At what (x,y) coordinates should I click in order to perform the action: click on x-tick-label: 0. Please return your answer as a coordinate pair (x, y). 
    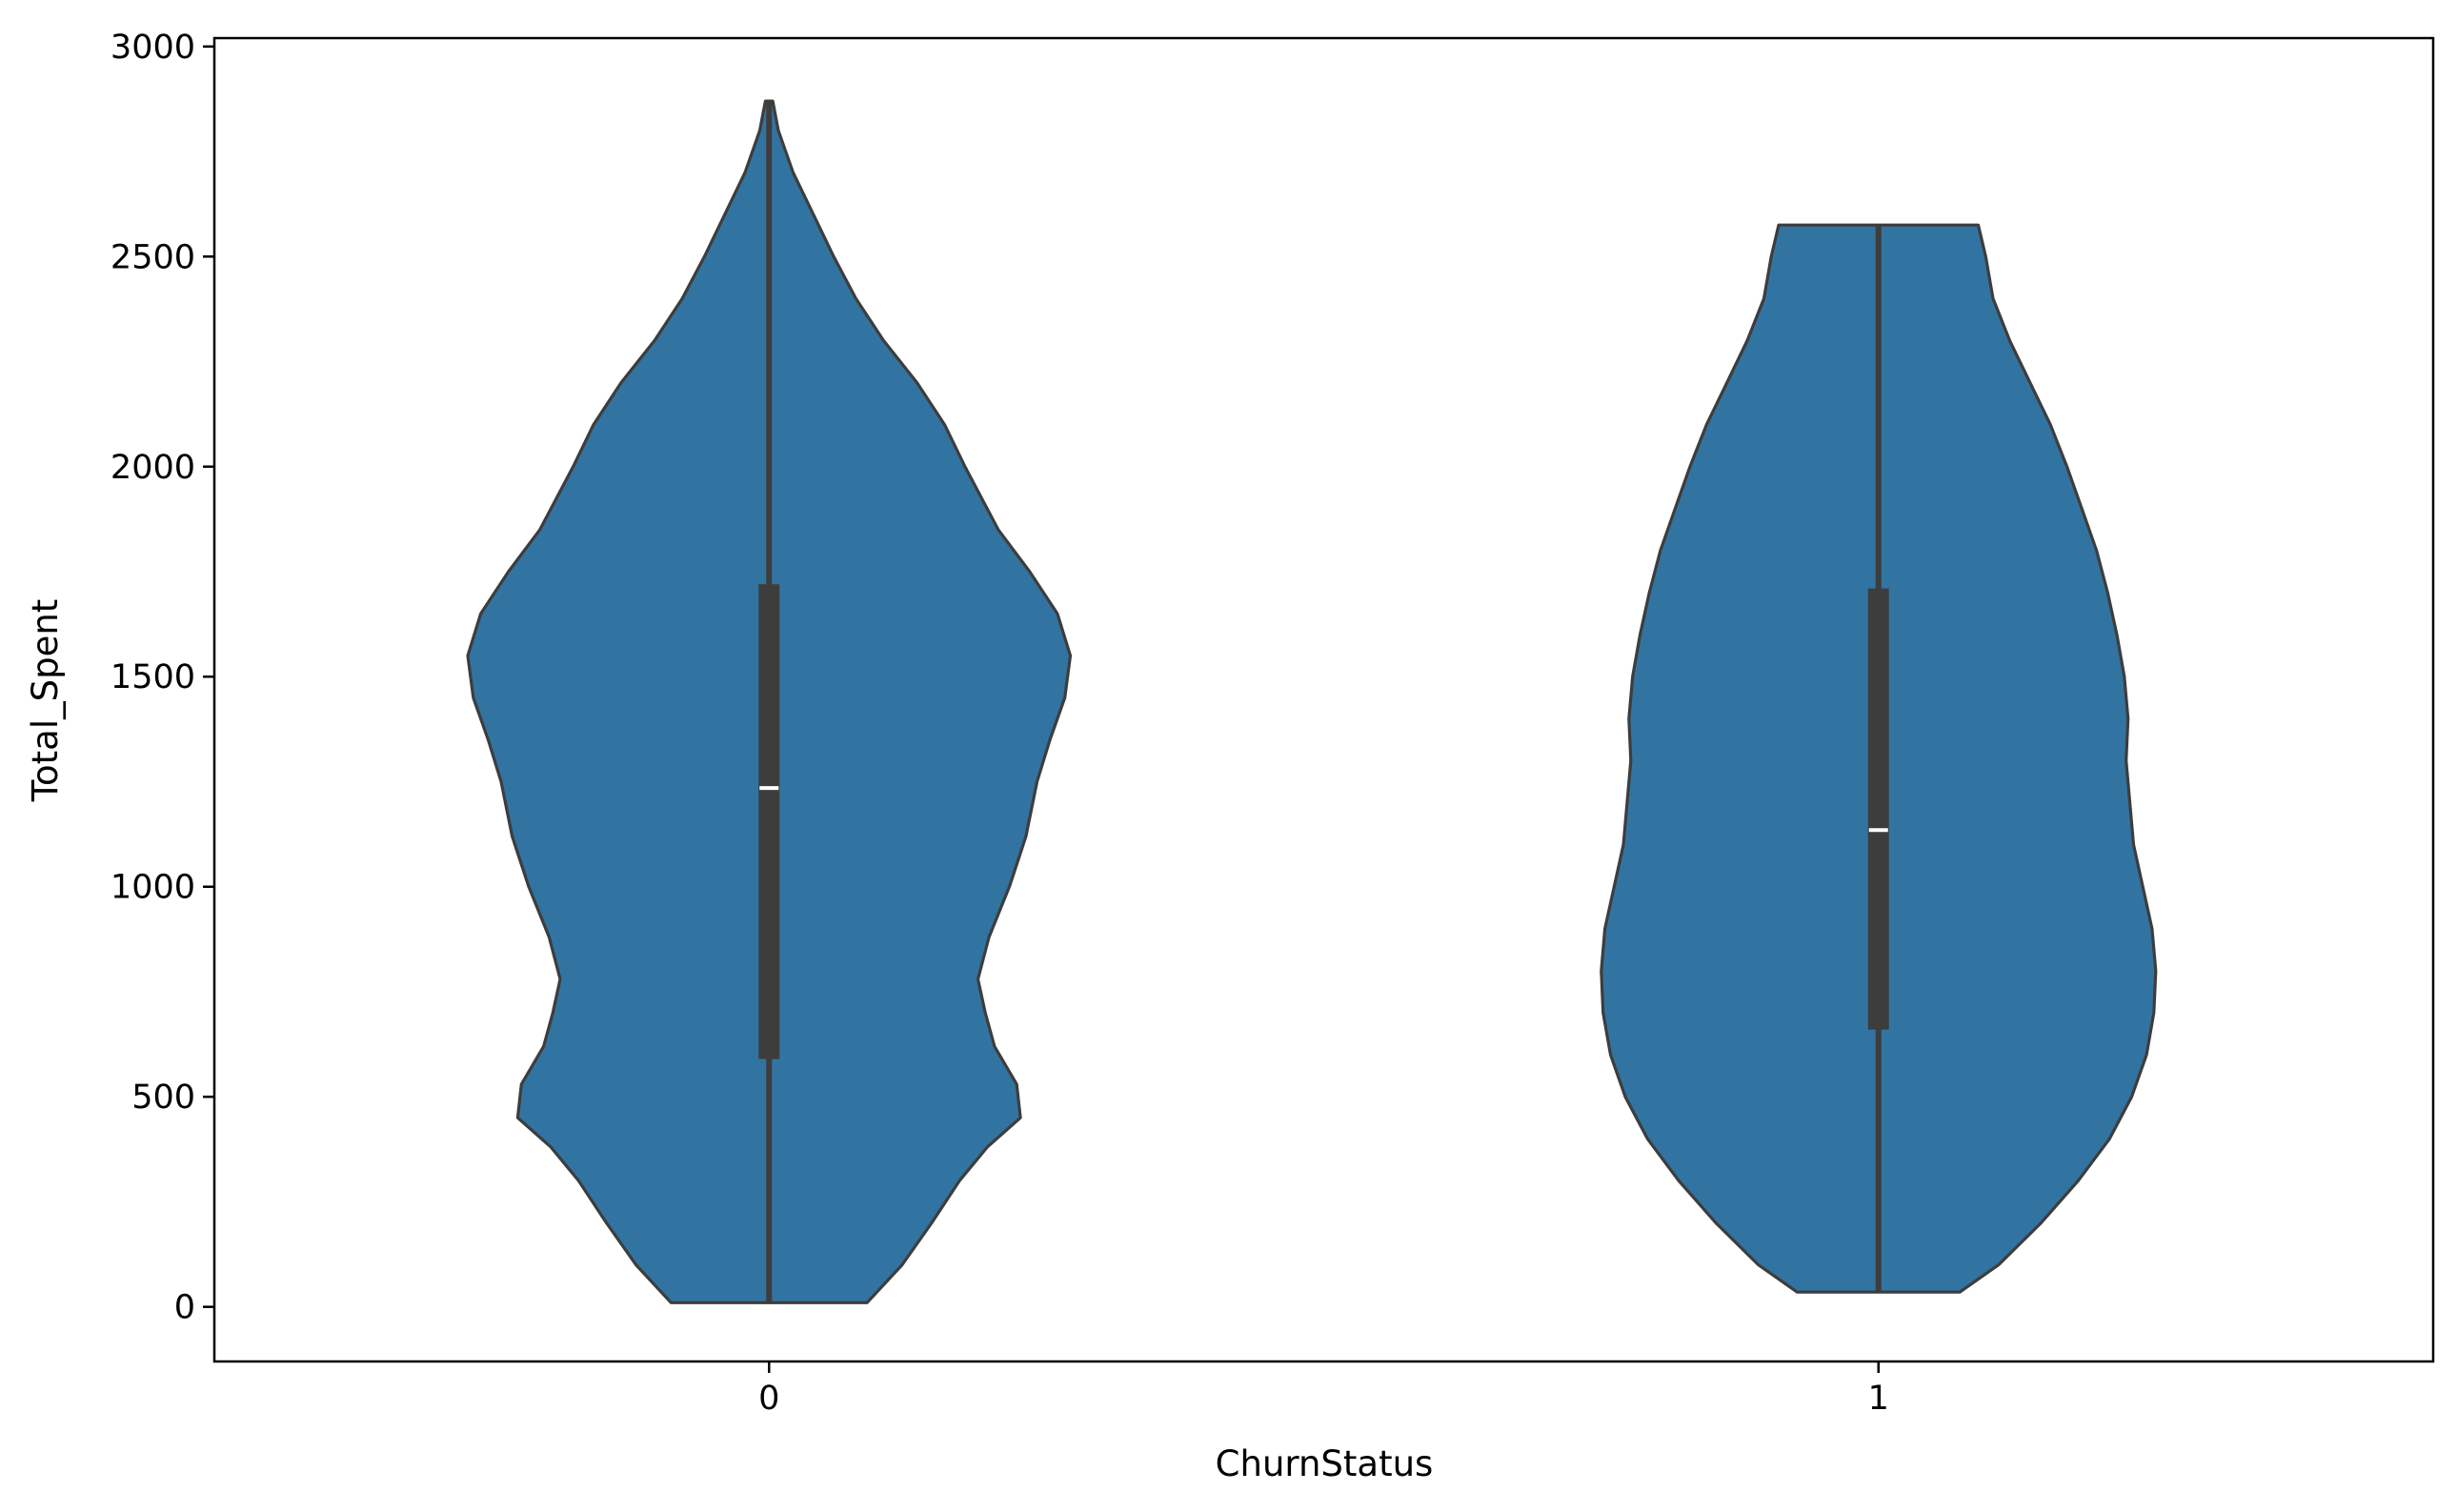
    Looking at the image, I should click on (768, 1399).